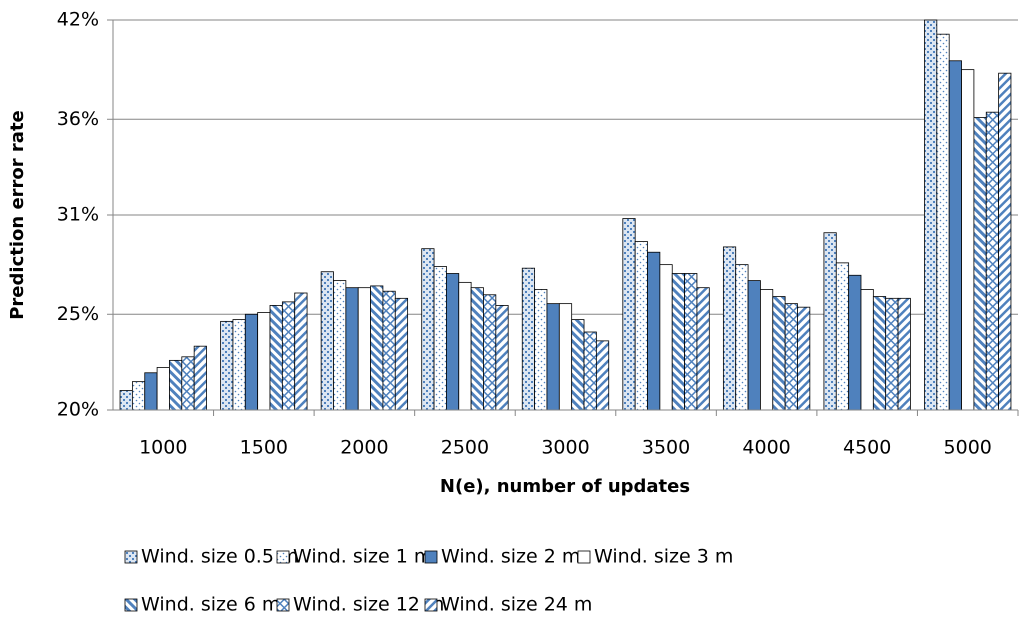 The image size is (1020, 620). I want to click on legend-label: Wind. size 0.5 m, so click(219, 557).